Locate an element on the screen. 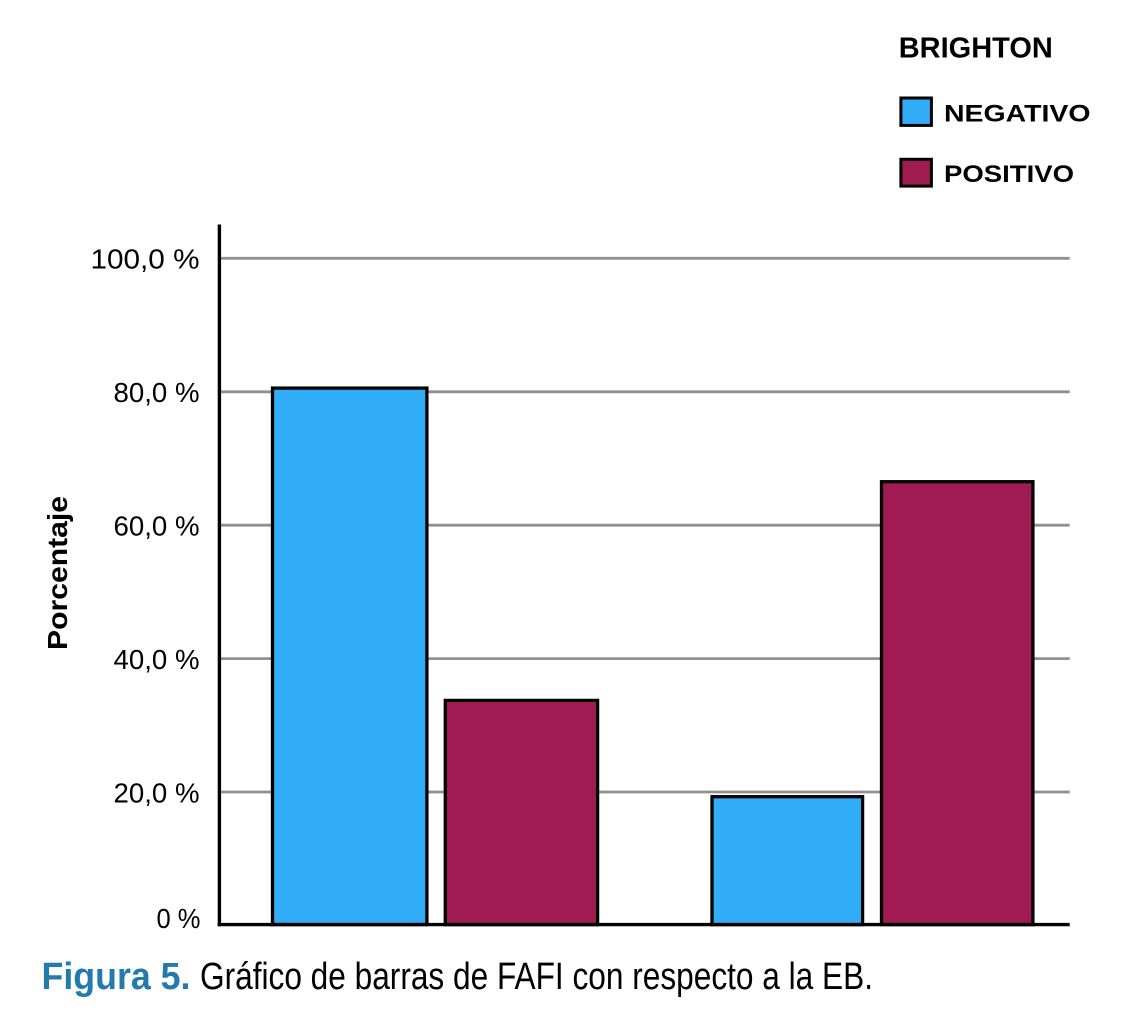  svg-text: 80,0 % is located at coordinates (157, 392).